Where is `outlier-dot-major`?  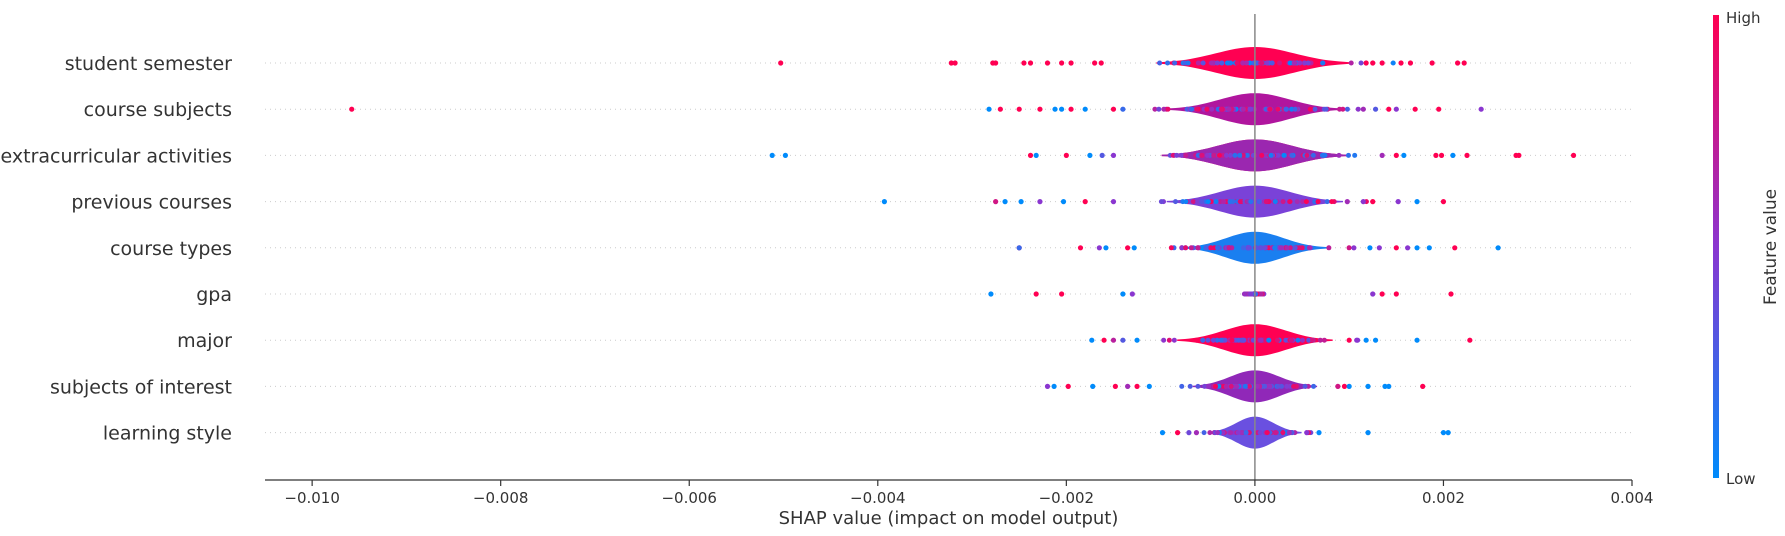
outlier-dot-major is located at coordinates (1366, 340).